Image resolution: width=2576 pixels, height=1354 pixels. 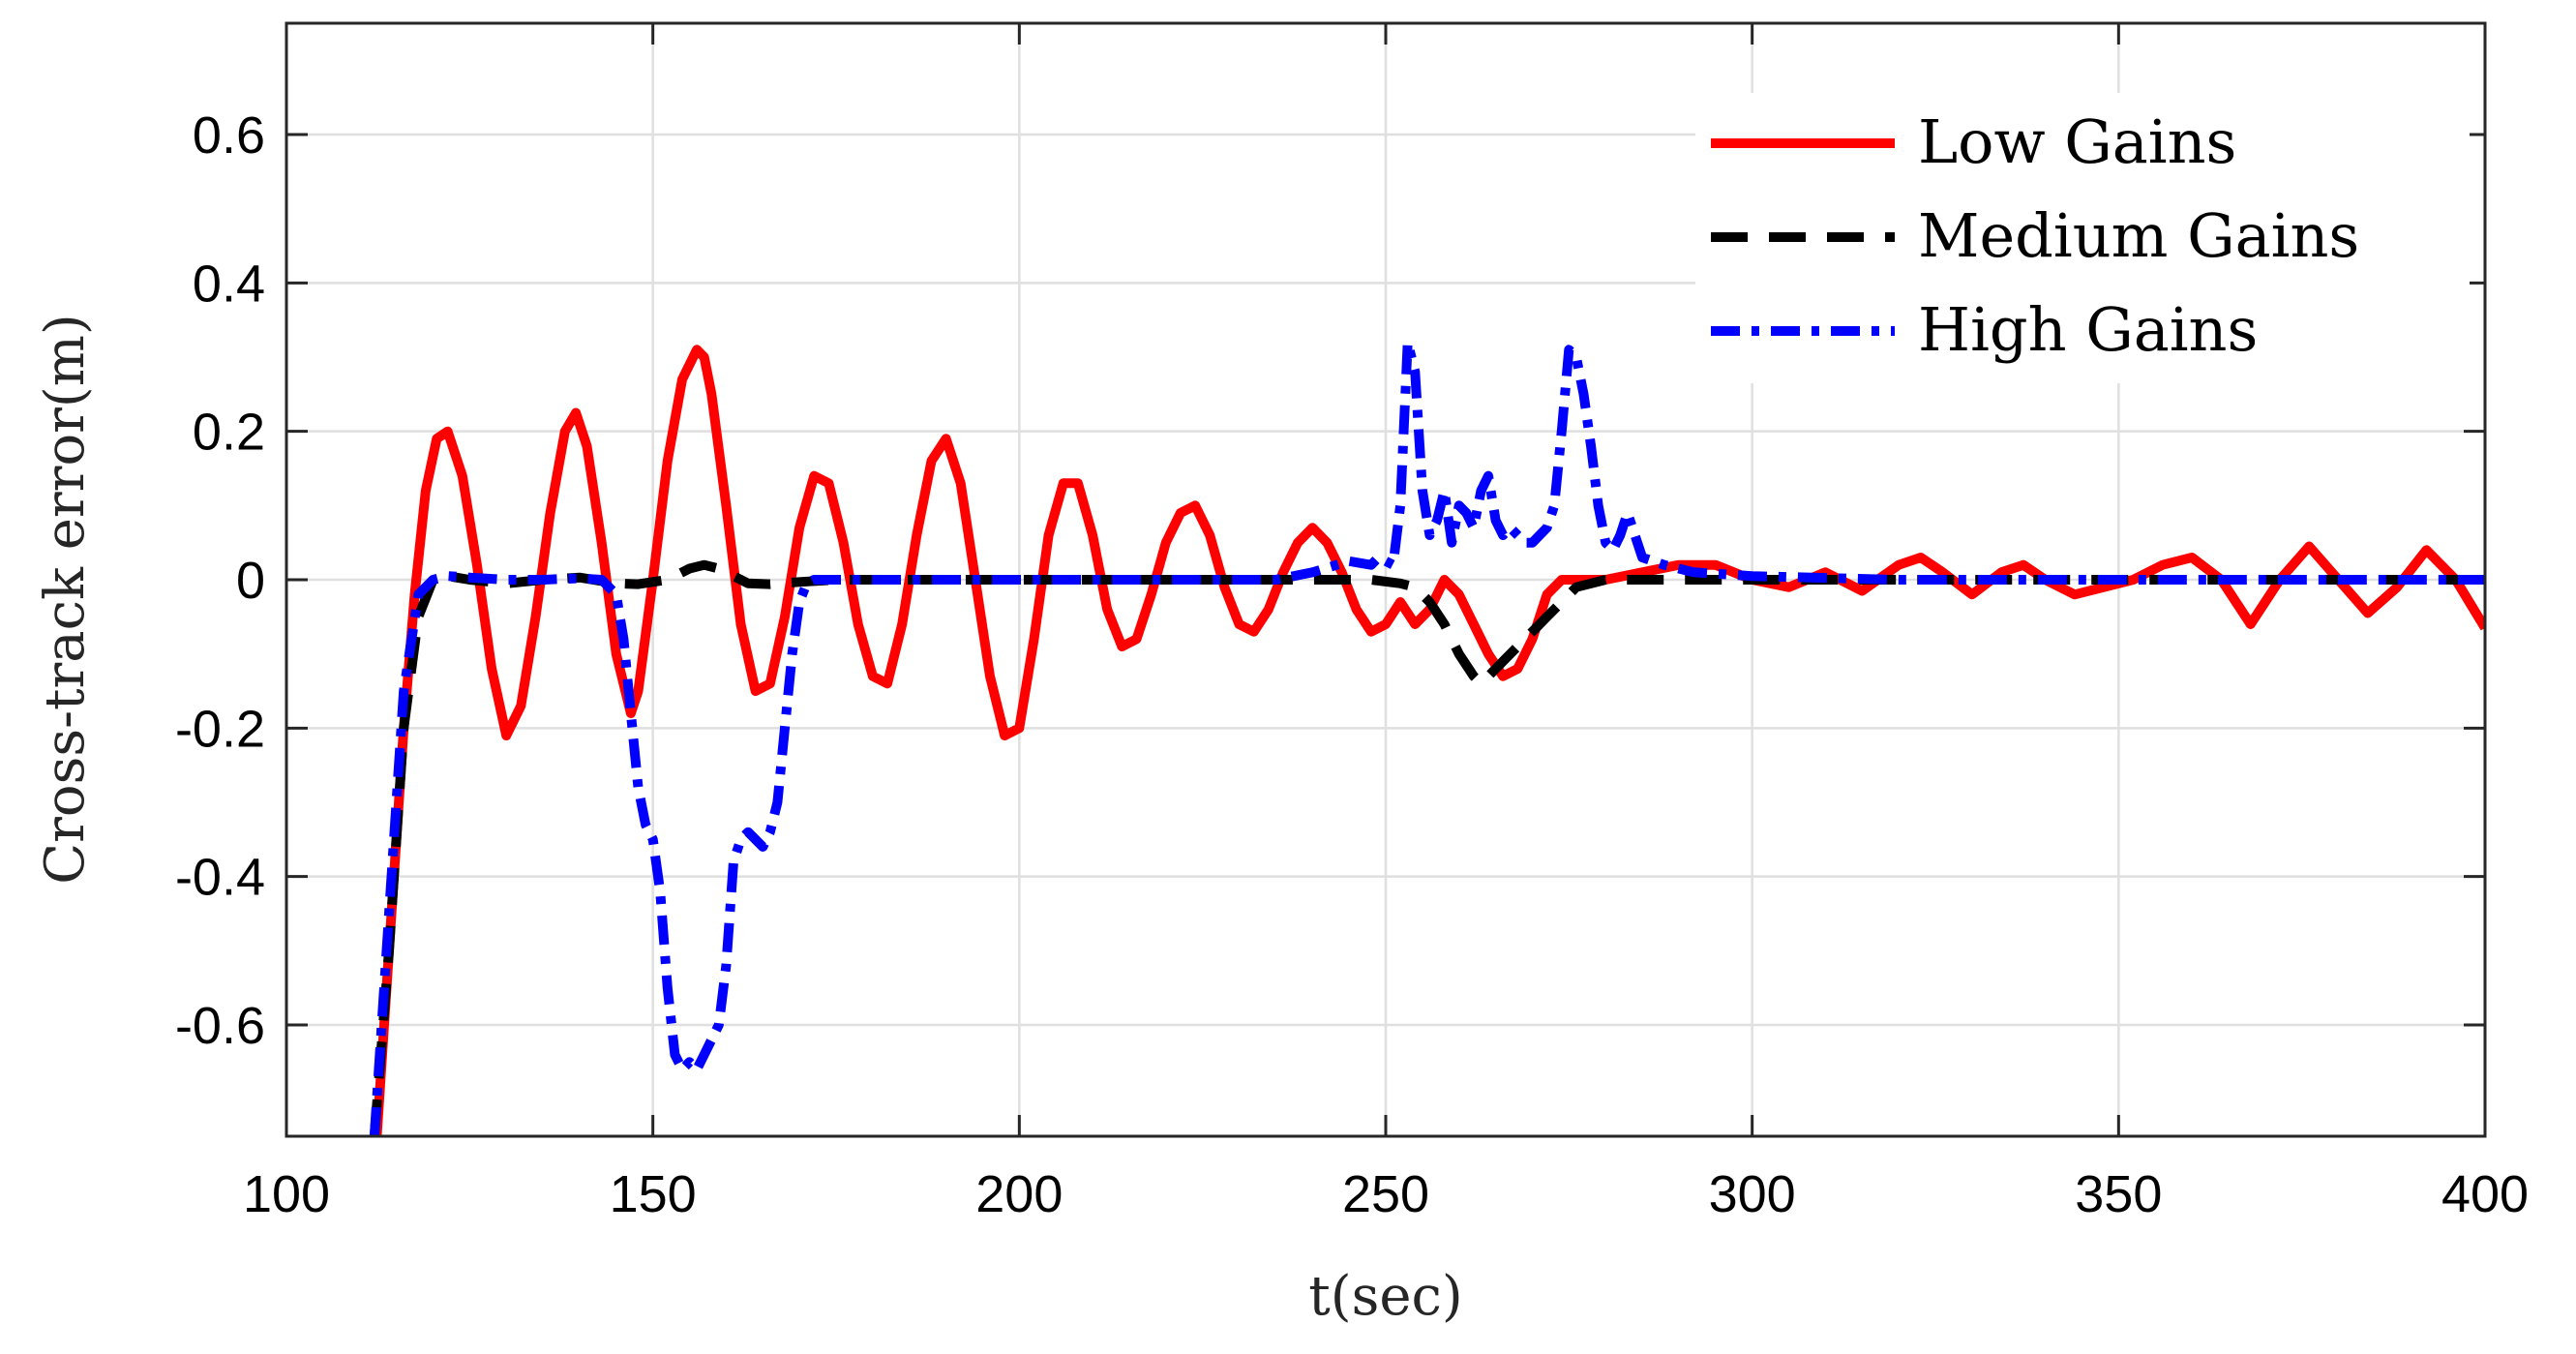 I want to click on y-tick-label: -0.6, so click(x=220, y=1026).